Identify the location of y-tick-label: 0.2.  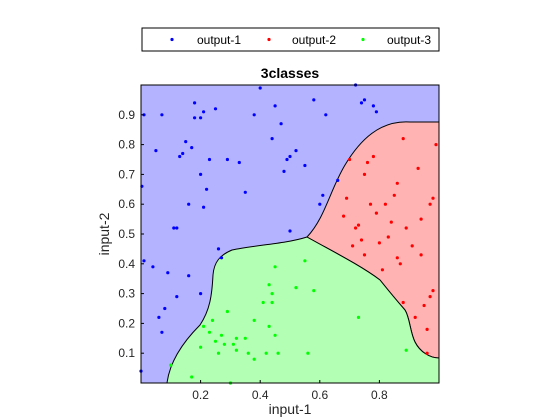
(126, 323).